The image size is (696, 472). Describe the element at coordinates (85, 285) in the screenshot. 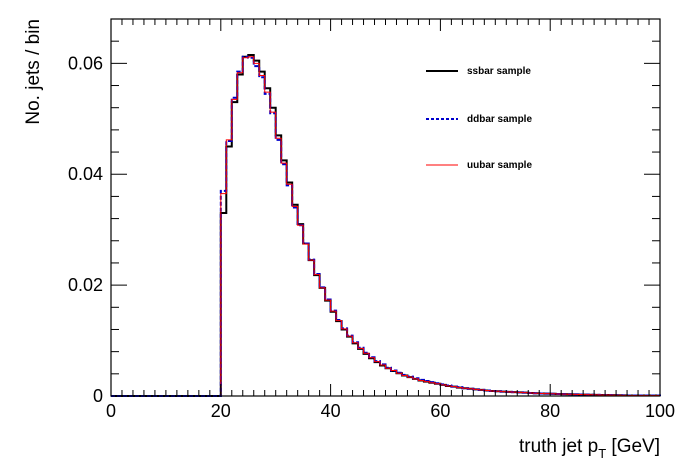

I see `y-tick-label: 0.02` at that location.